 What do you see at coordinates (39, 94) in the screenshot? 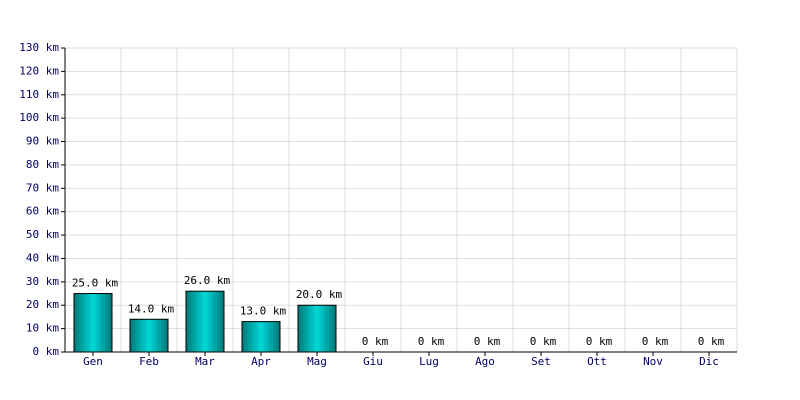
I see `y-tick-label: 110 km` at bounding box center [39, 94].